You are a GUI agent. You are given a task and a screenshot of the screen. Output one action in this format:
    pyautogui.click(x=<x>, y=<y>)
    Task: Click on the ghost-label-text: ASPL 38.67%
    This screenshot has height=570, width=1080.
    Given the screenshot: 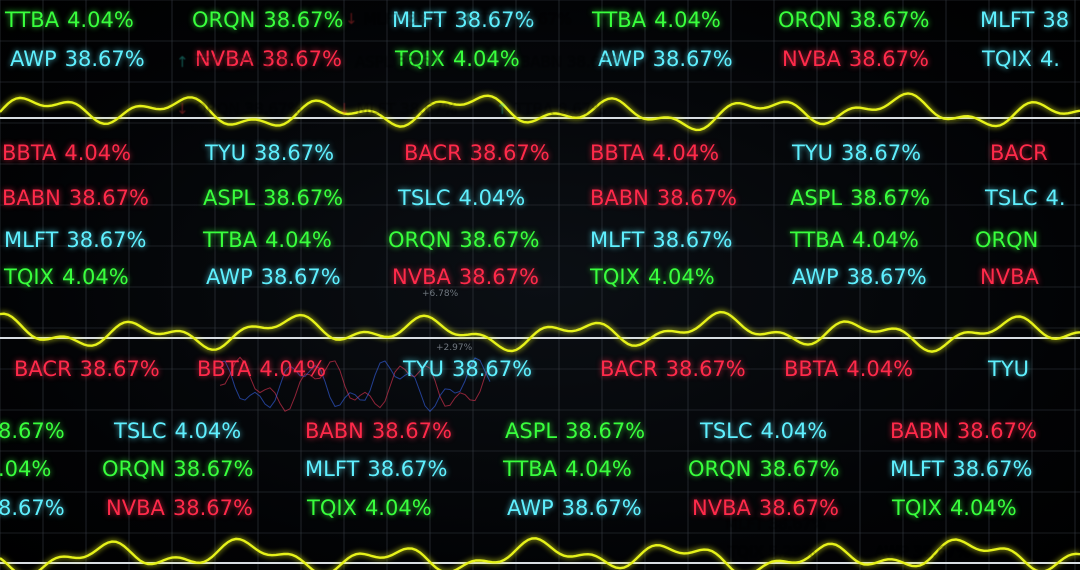 What is the action you would take?
    pyautogui.click(x=405, y=62)
    